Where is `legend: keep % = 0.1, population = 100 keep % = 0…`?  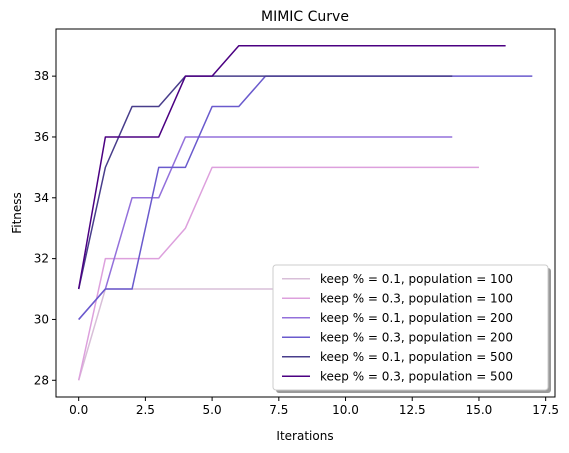 legend: keep % = 0.1, population = 100 keep % = 0… is located at coordinates (411, 328).